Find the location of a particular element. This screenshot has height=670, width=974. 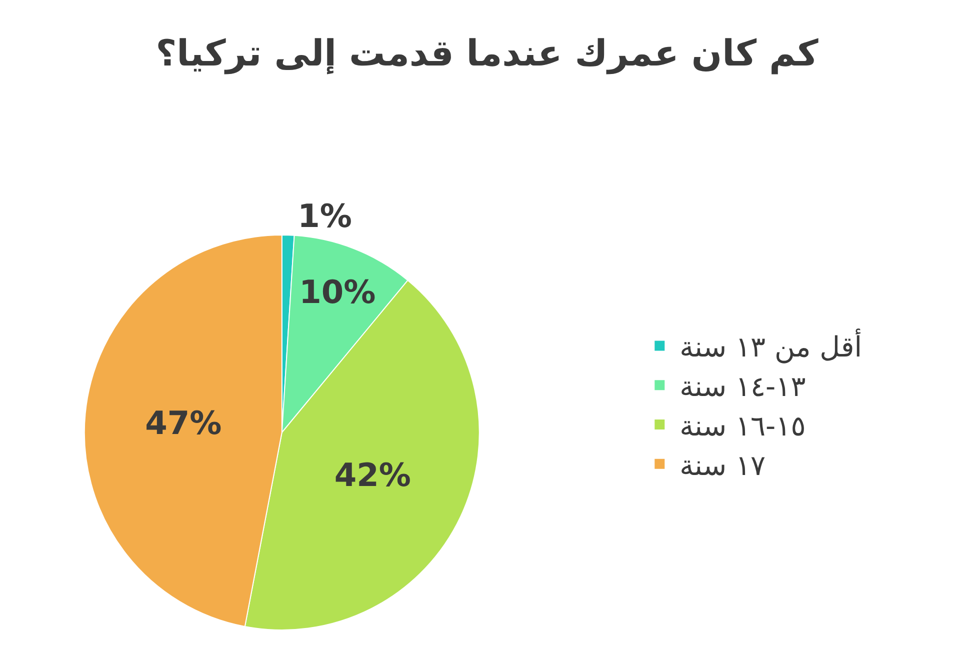

legend-label: ١٥-١٦ سنة is located at coordinates (743, 425).